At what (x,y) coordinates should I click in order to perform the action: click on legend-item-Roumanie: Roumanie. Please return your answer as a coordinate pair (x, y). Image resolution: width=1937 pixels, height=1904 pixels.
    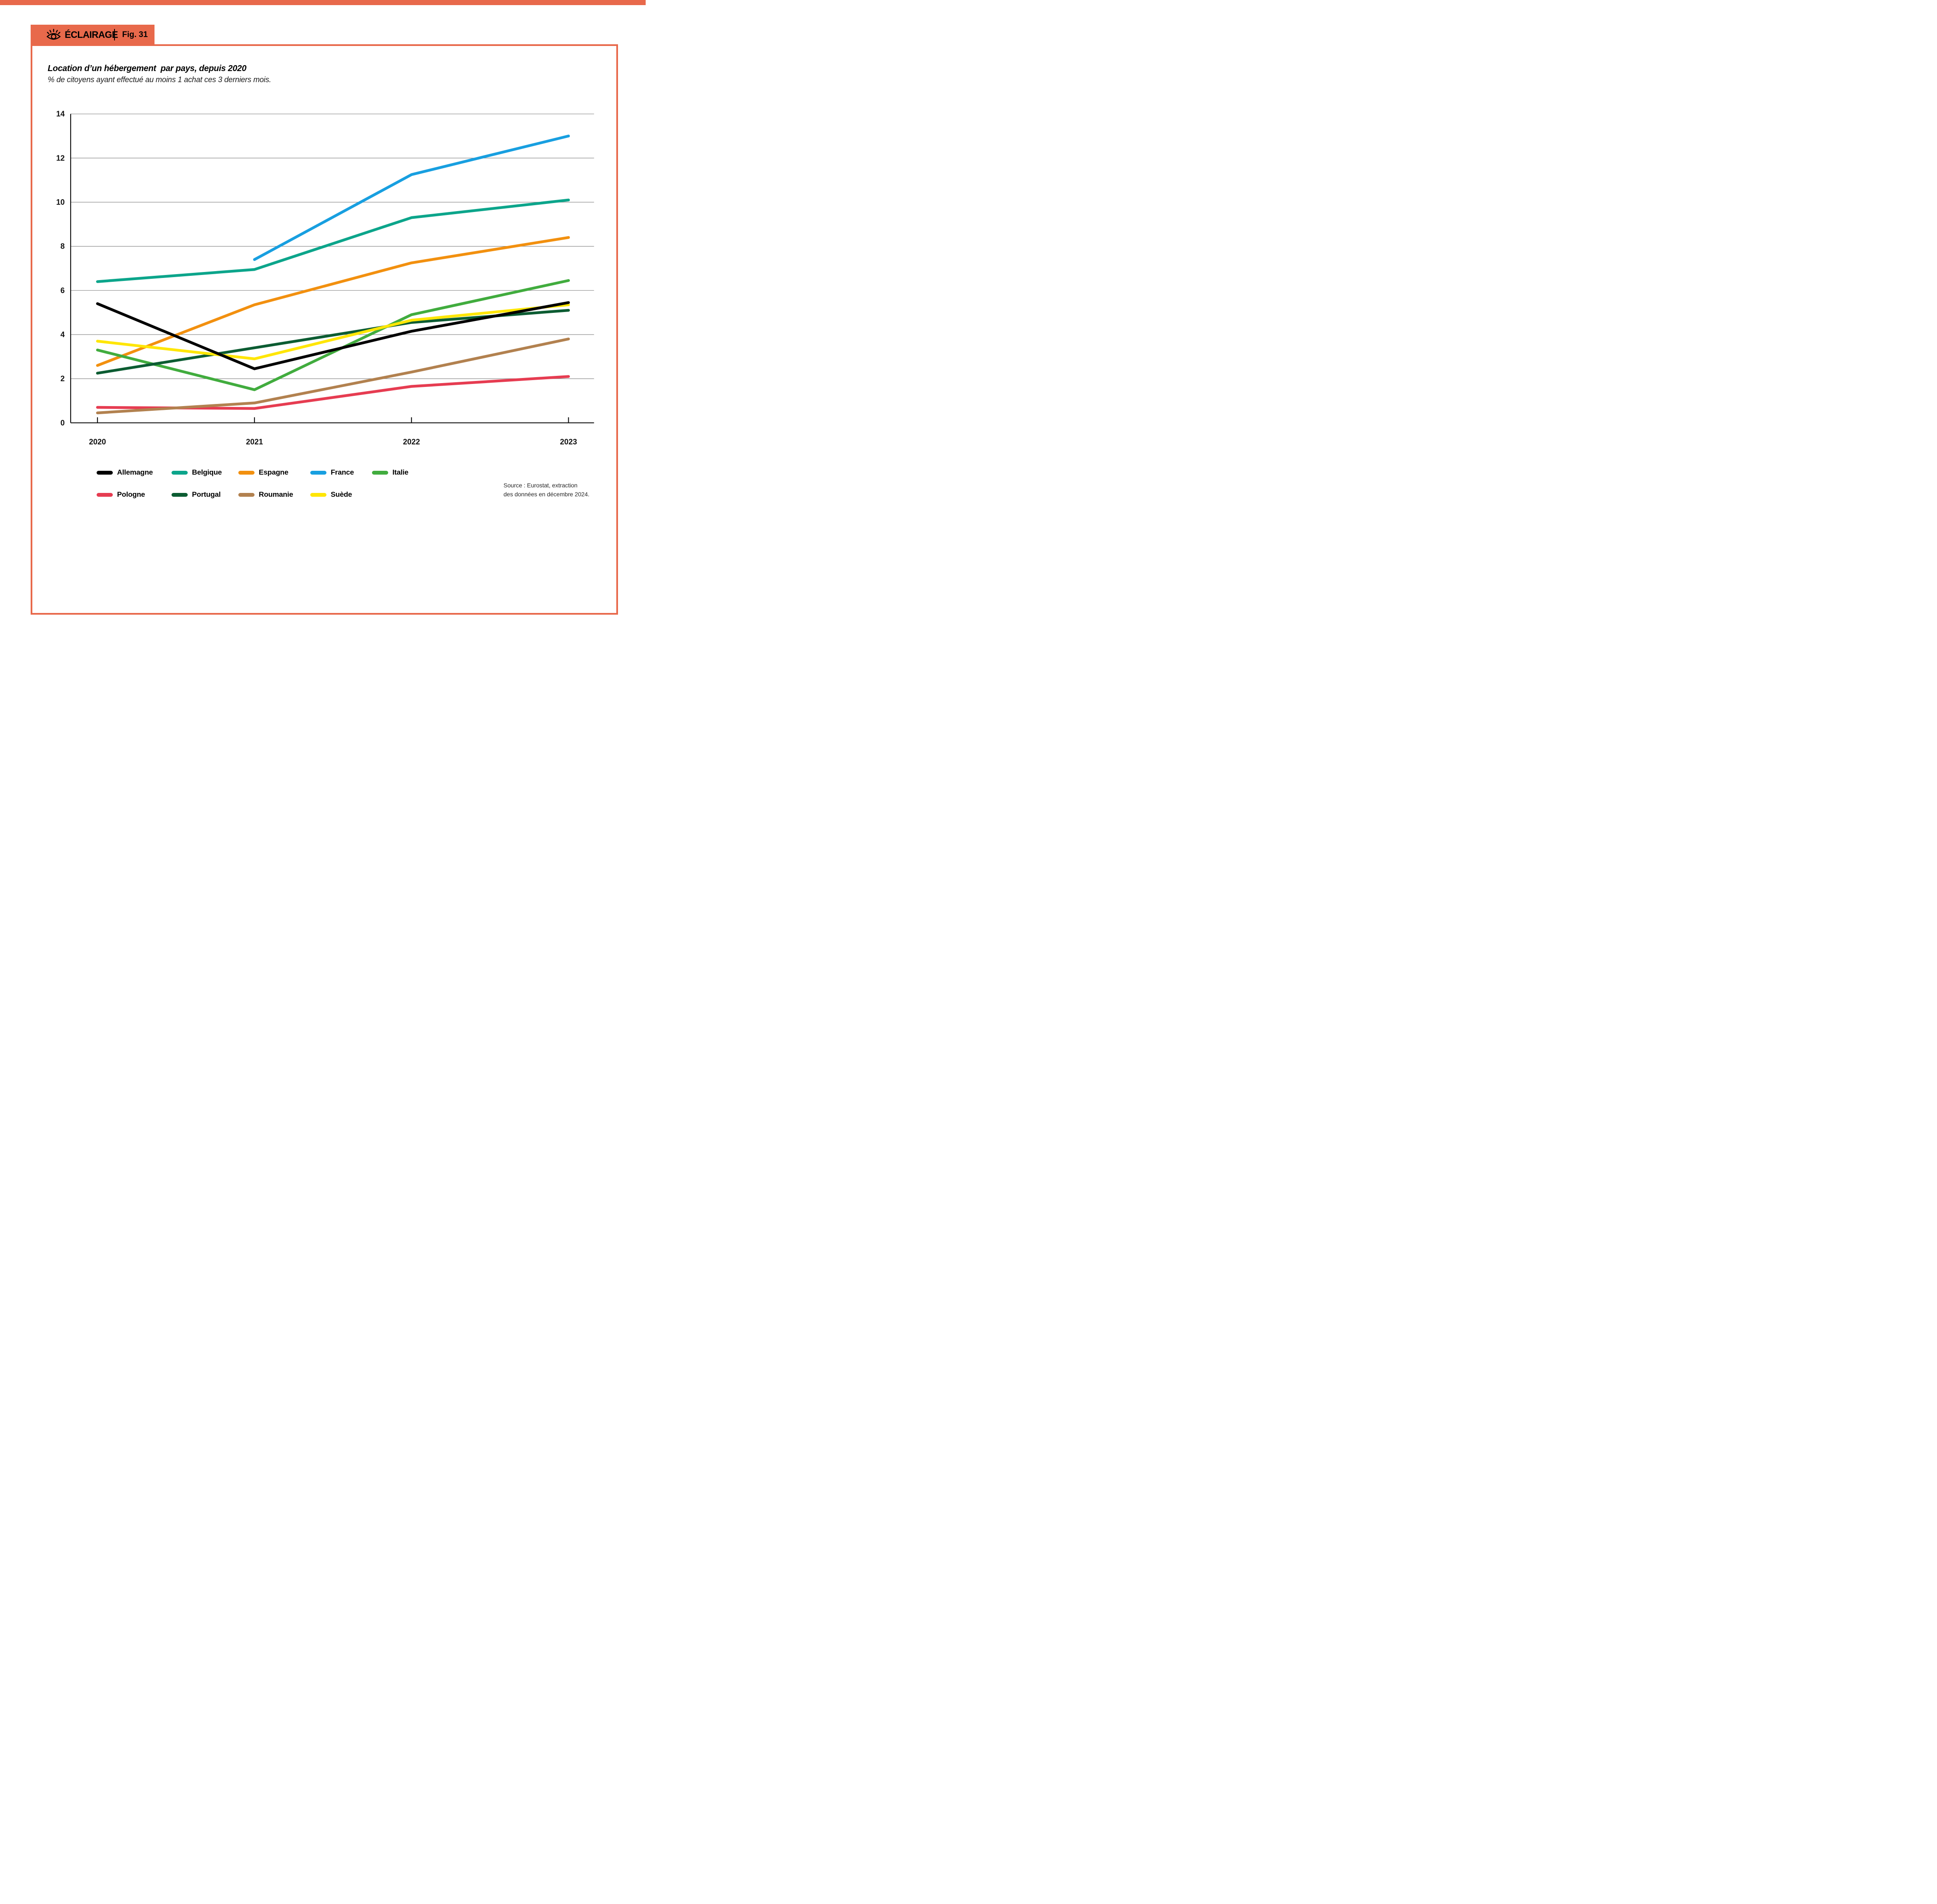
    Looking at the image, I should click on (265, 494).